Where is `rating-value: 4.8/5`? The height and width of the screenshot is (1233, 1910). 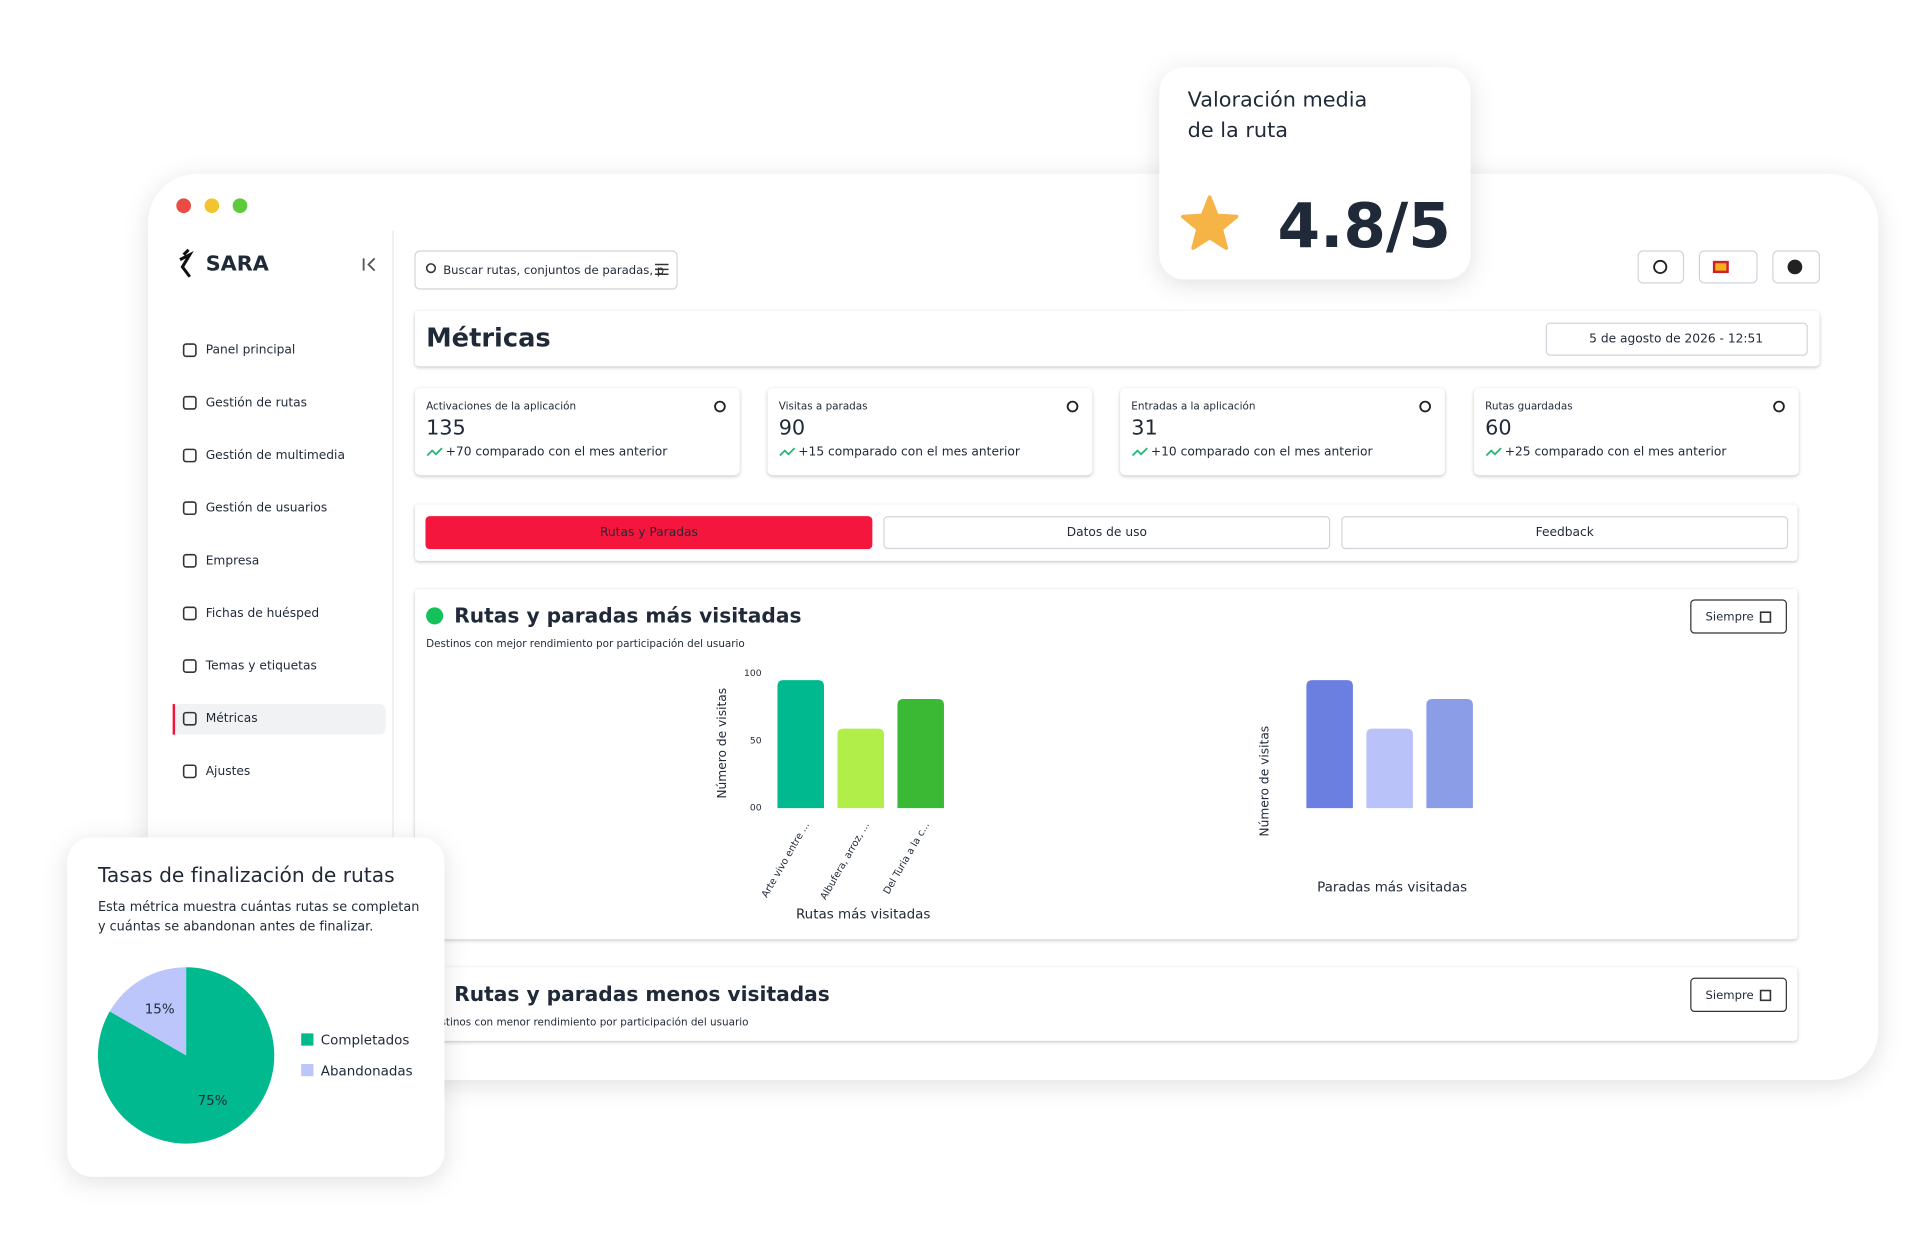
rating-value: 4.8/5 is located at coordinates (1364, 226).